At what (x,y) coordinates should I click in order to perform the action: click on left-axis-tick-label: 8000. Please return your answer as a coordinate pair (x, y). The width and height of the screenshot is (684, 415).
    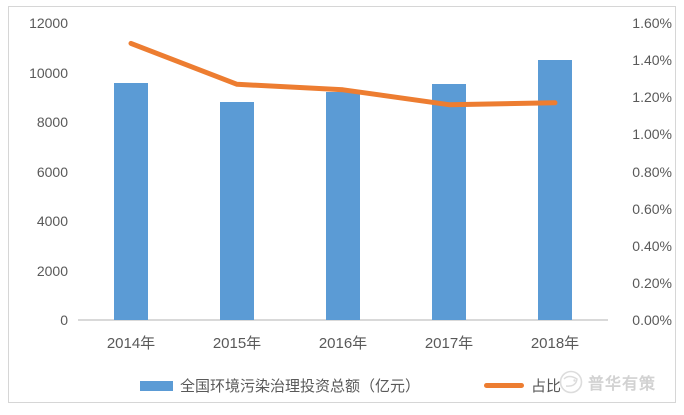
    Looking at the image, I should click on (52, 122).